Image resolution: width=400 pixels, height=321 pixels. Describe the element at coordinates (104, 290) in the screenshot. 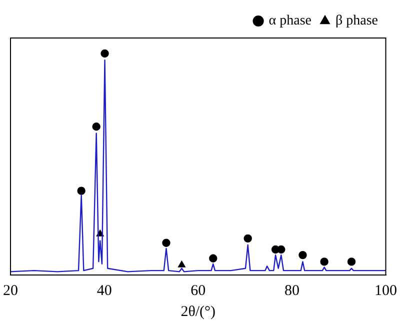

I see `x-tick-label: 40` at that location.